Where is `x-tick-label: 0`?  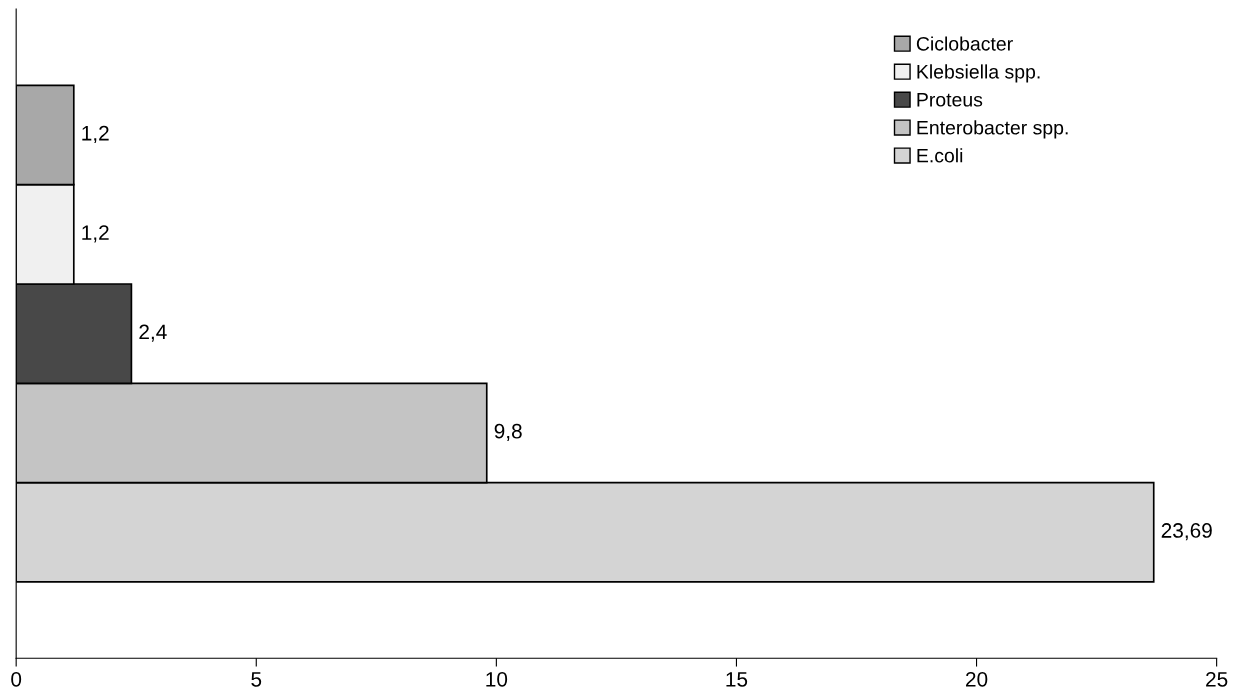
x-tick-label: 0 is located at coordinates (16, 679).